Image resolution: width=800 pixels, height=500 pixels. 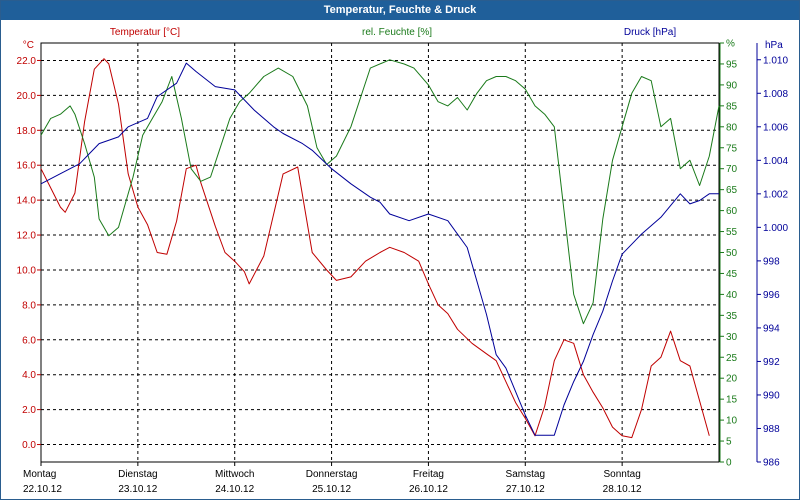 What do you see at coordinates (771, 362) in the screenshot?
I see `pressure-tick-label: 992` at bounding box center [771, 362].